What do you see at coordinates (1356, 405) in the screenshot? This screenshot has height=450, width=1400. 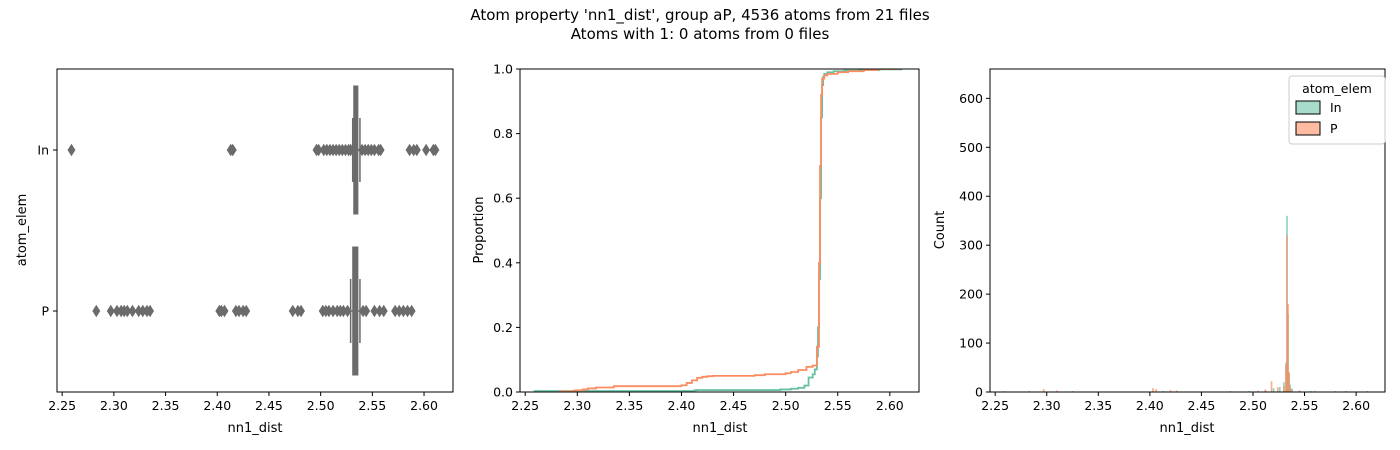 I see `hist-xtick-label: 2.60` at bounding box center [1356, 405].